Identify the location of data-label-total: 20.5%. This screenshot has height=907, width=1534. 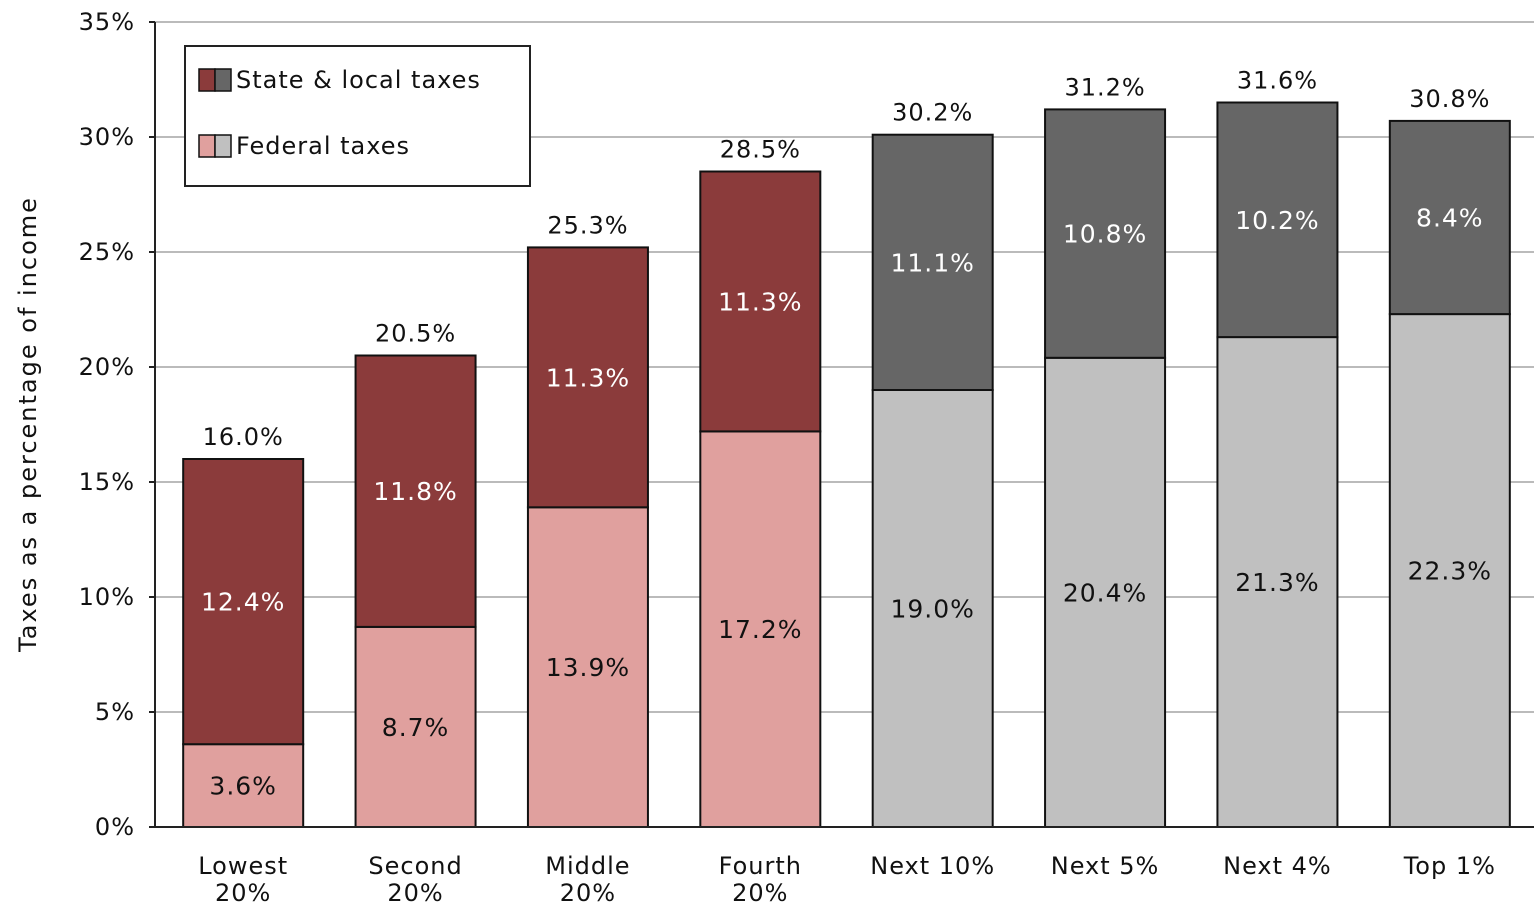
(415, 334).